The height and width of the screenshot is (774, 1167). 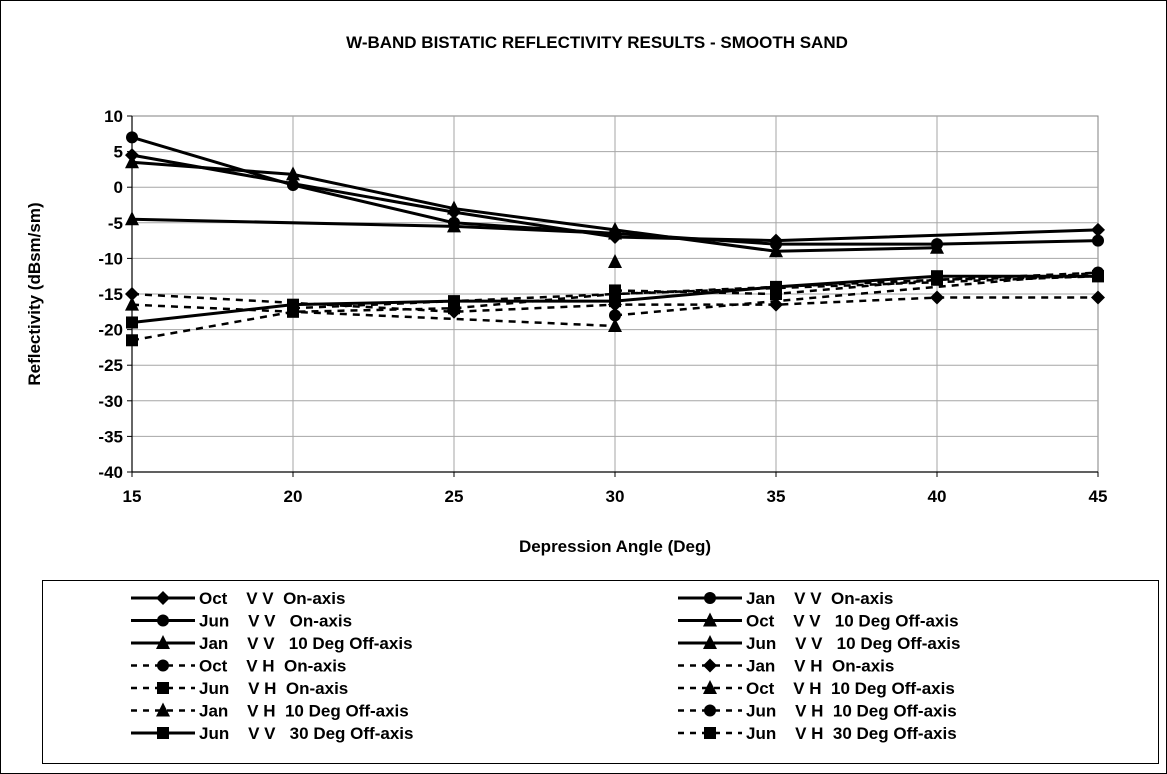 I want to click on legend-entry: Jun V V On-axis, so click(x=241, y=621).